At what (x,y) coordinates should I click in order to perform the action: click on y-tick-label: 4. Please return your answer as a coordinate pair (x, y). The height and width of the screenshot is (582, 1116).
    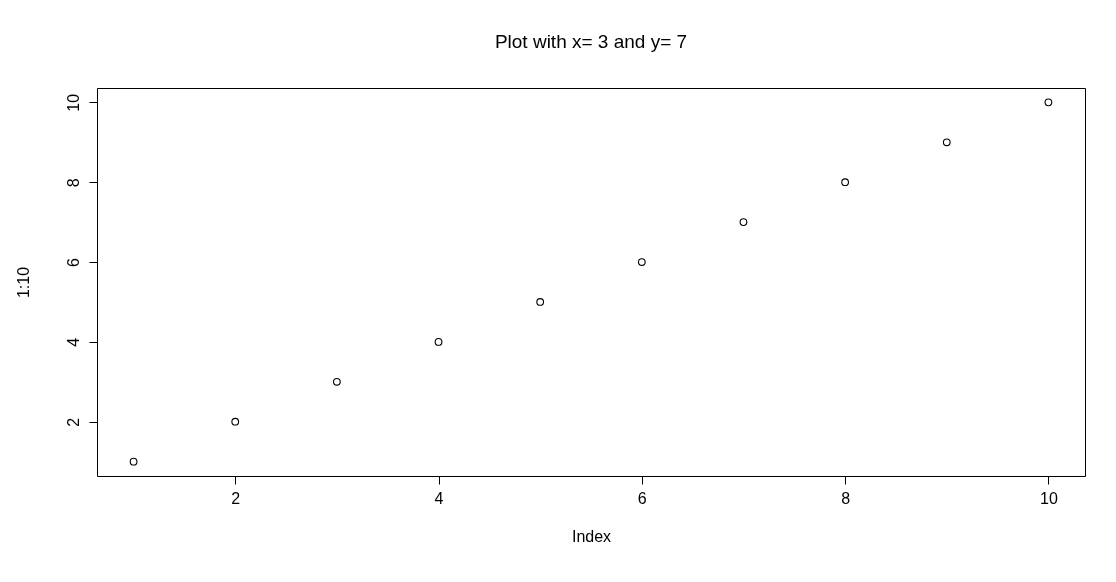
    Looking at the image, I should click on (73, 342).